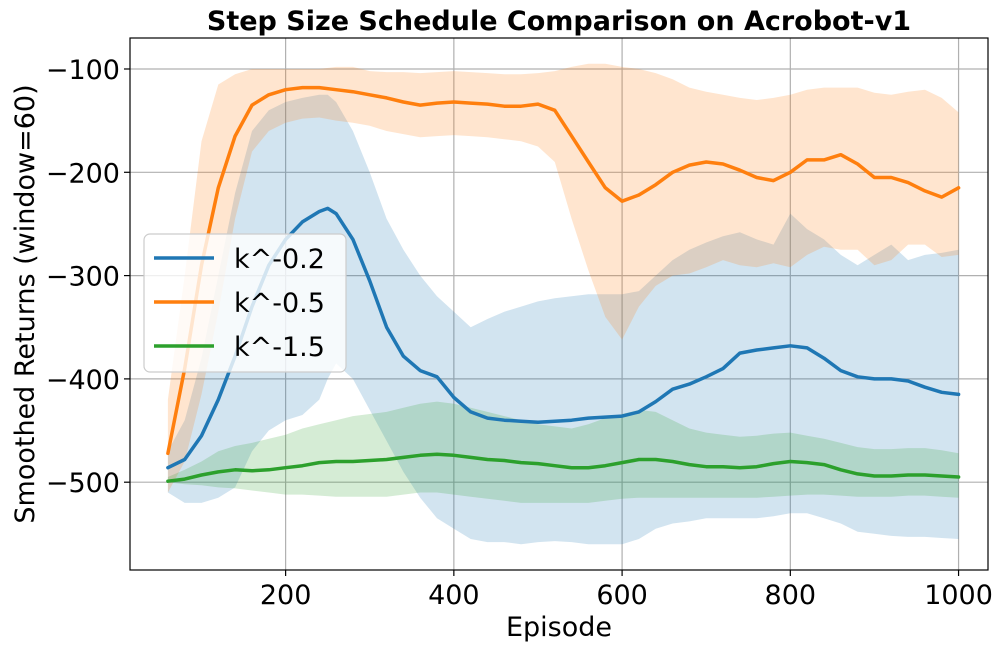 The width and height of the screenshot is (996, 653). What do you see at coordinates (83, 173) in the screenshot?
I see `y-tick-label: −200` at bounding box center [83, 173].